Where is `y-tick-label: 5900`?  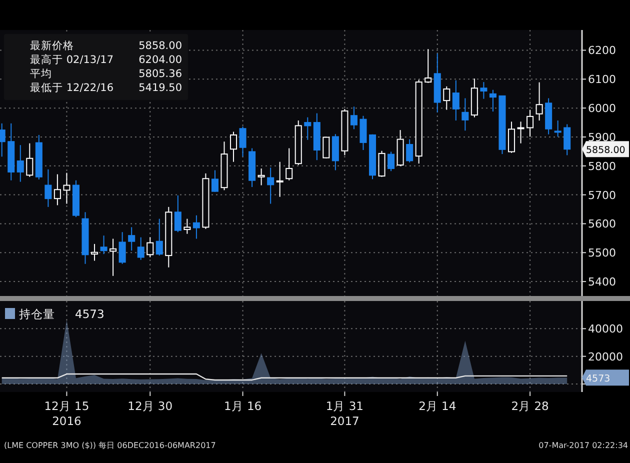 y-tick-label: 5900 is located at coordinates (602, 137).